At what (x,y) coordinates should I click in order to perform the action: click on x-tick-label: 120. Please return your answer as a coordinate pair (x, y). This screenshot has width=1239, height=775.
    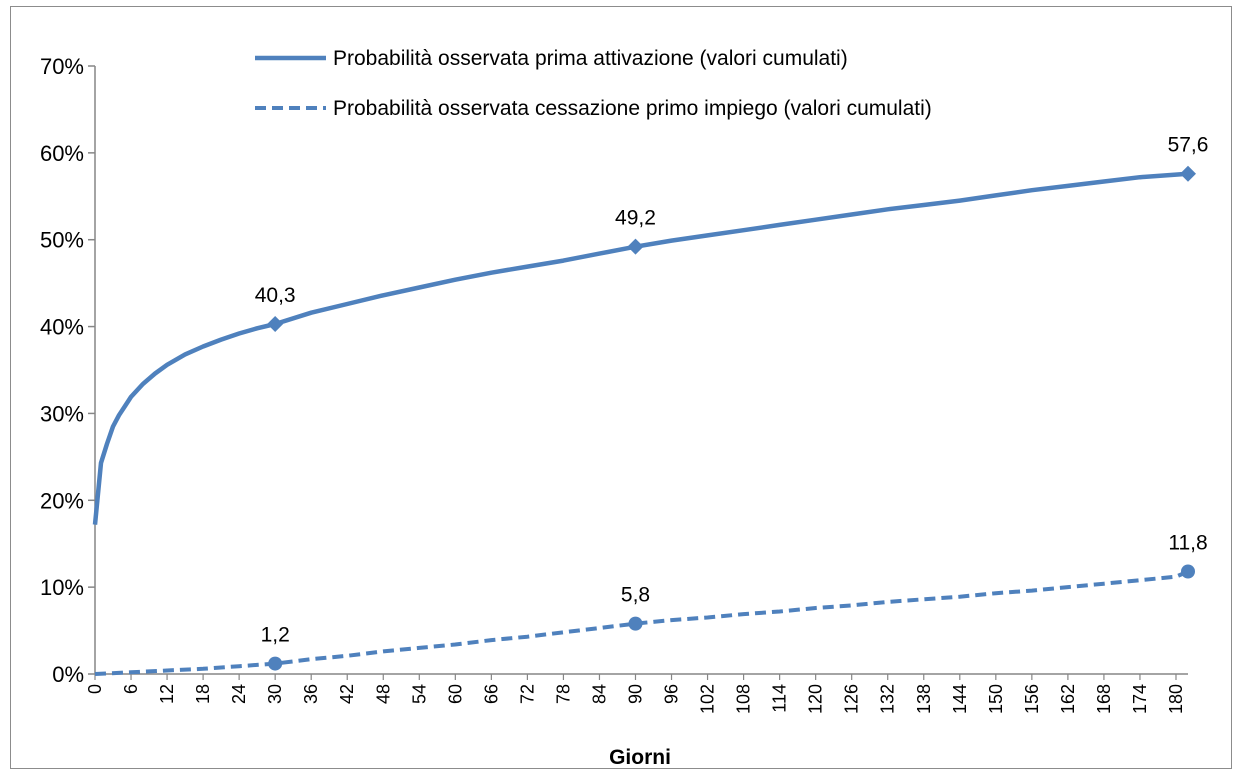
    Looking at the image, I should click on (816, 699).